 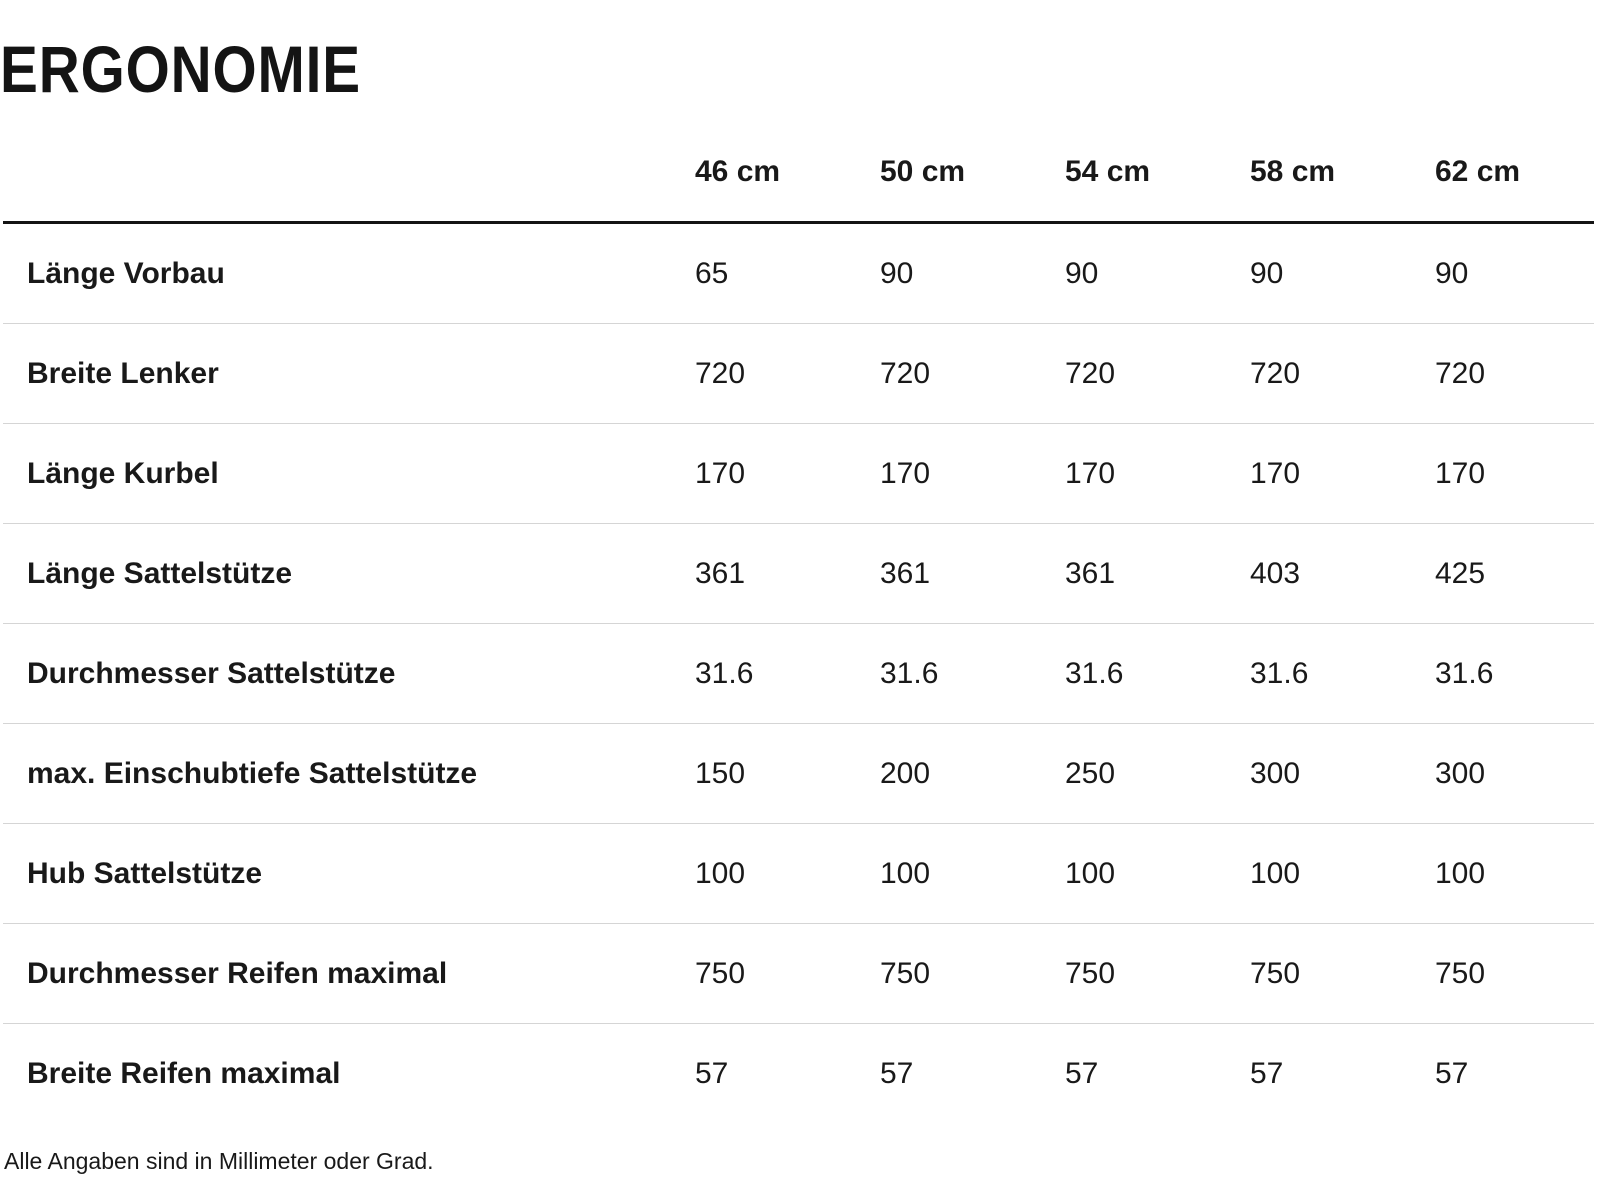 I want to click on table-row: Länge Vorbau 65 90 90 90 90, so click(x=798, y=274).